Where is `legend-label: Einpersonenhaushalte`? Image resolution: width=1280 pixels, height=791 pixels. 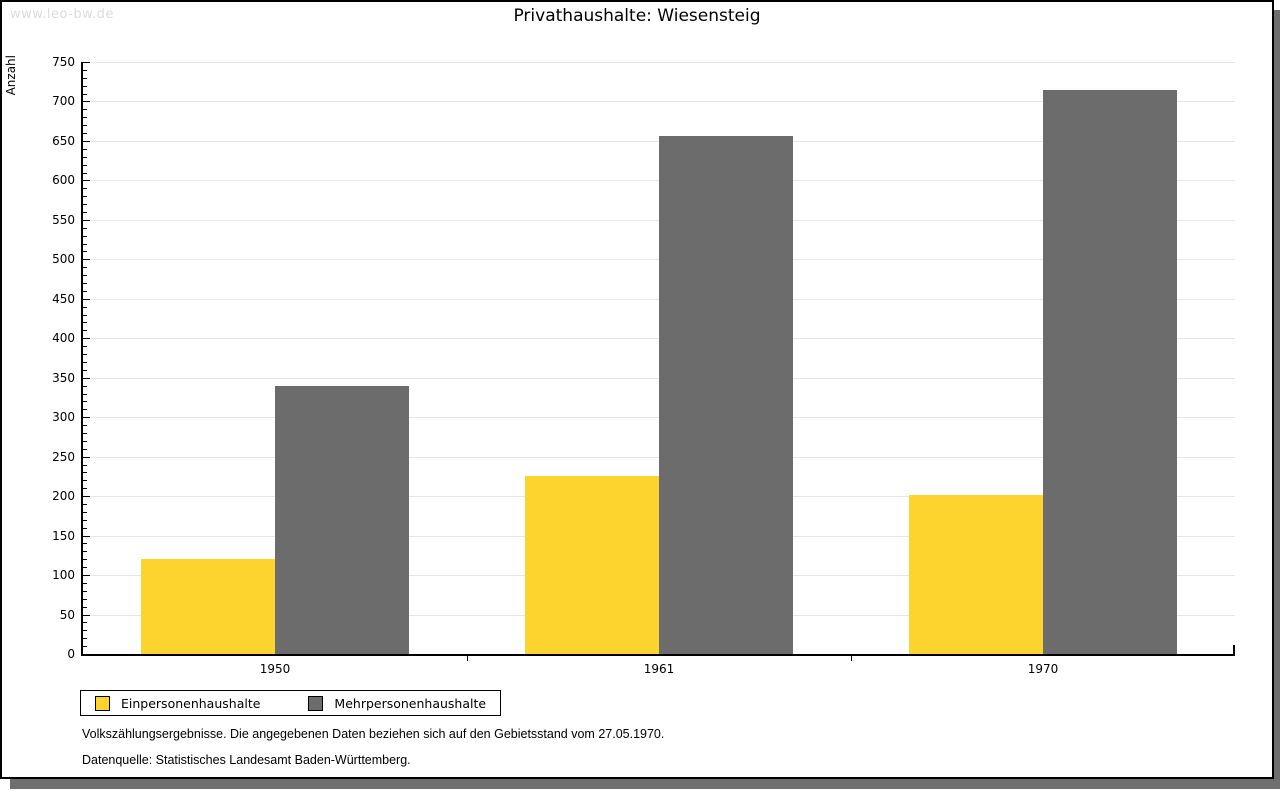 legend-label: Einpersonenhaushalte is located at coordinates (191, 703).